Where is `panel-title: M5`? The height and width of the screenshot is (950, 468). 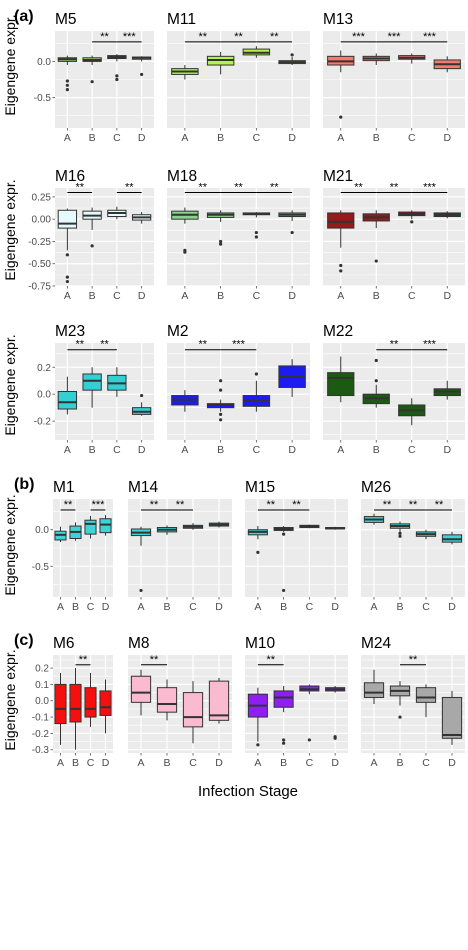
panel-title: M5 is located at coordinates (66, 19).